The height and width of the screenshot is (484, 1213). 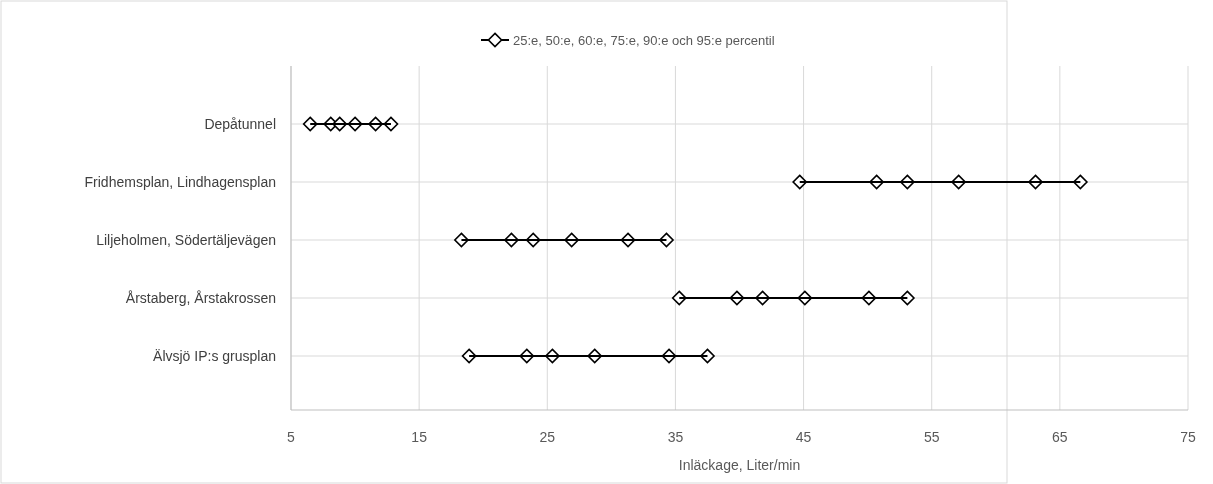 I want to click on x-tick-label: 75, so click(x=1188, y=437).